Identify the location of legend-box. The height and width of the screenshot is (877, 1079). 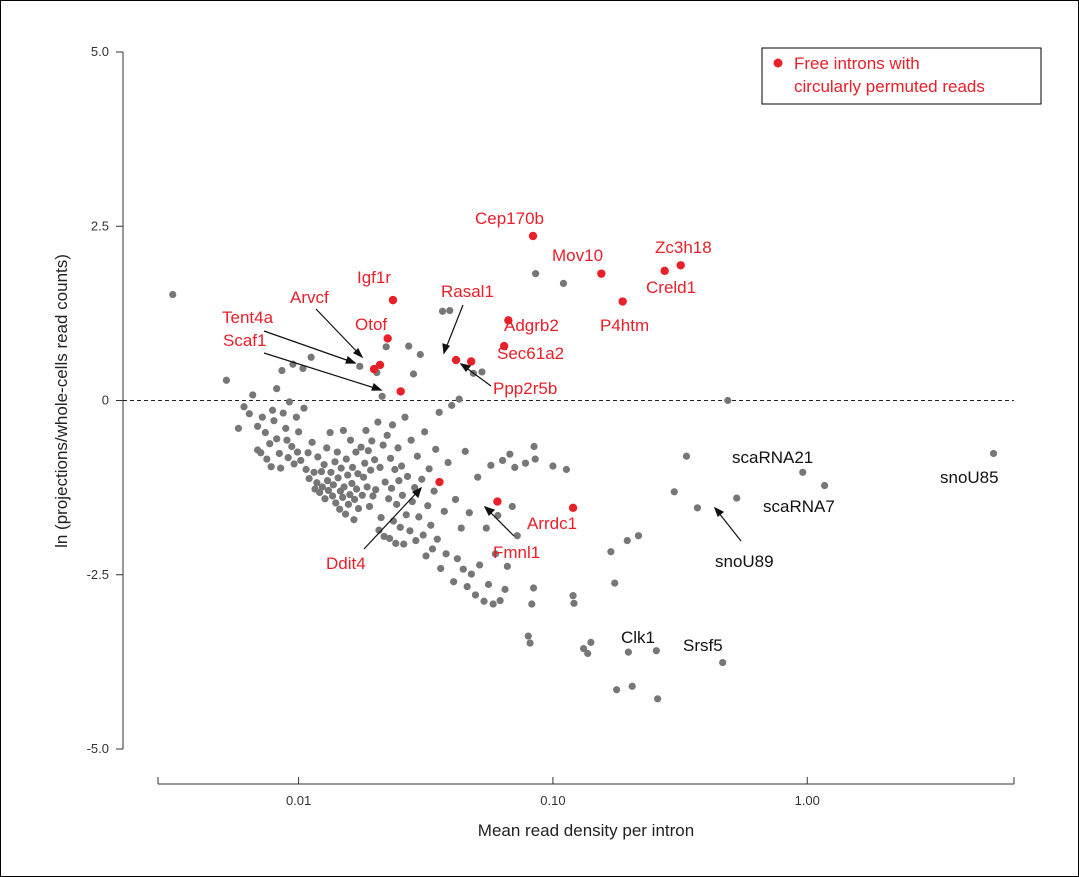
(901, 76).